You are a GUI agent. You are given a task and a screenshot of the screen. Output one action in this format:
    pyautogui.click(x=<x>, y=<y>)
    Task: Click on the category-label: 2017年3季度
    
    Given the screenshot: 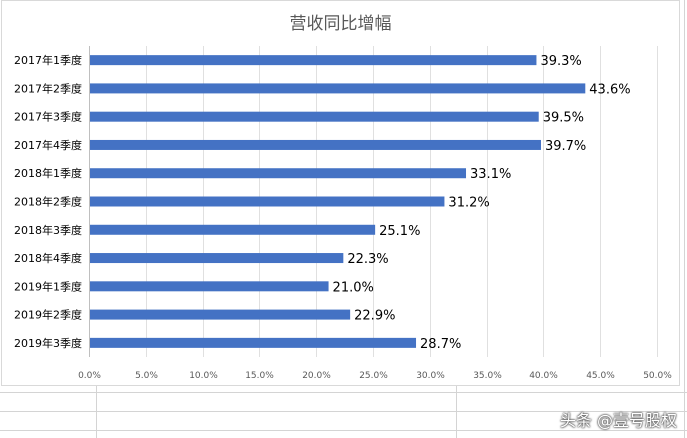 What is the action you would take?
    pyautogui.click(x=48, y=117)
    